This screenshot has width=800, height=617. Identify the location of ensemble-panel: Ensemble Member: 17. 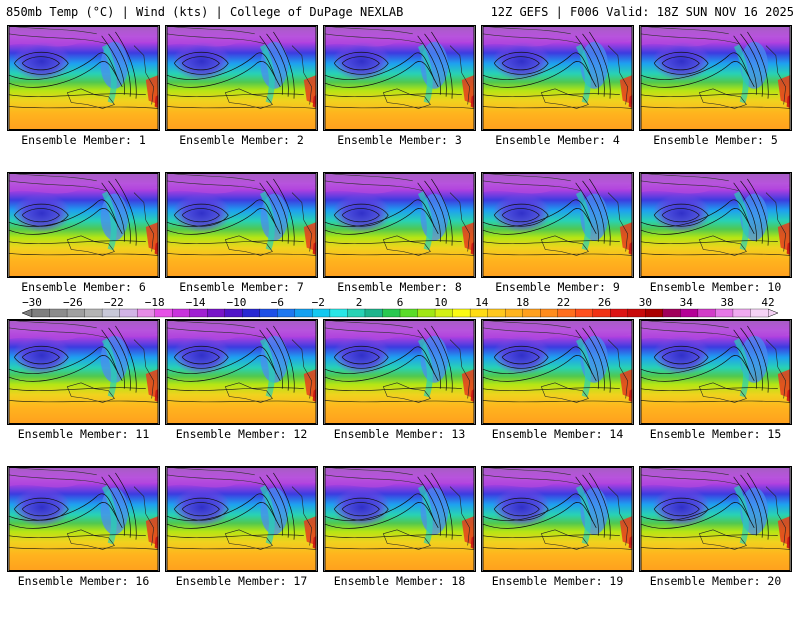
(241, 541).